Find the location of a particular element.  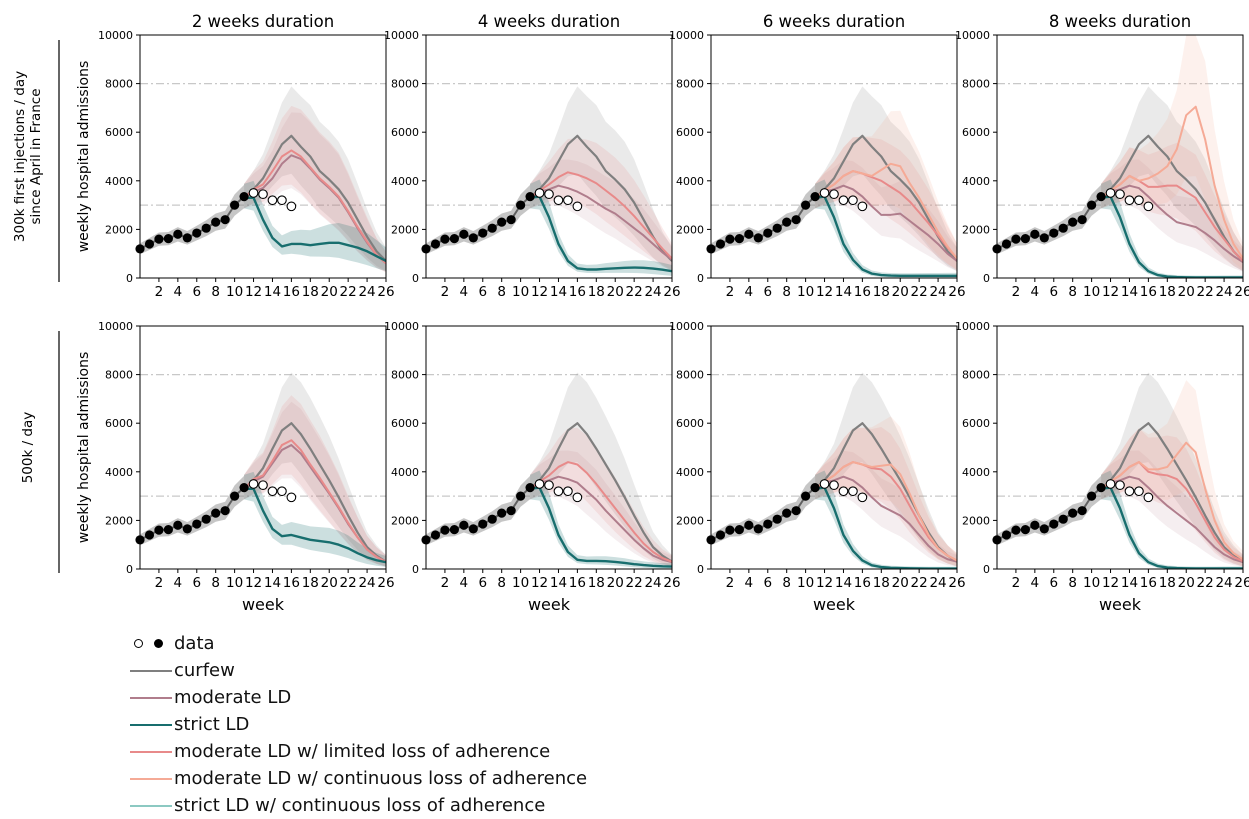

column-title: 2 weeks duration is located at coordinates (263, 21).